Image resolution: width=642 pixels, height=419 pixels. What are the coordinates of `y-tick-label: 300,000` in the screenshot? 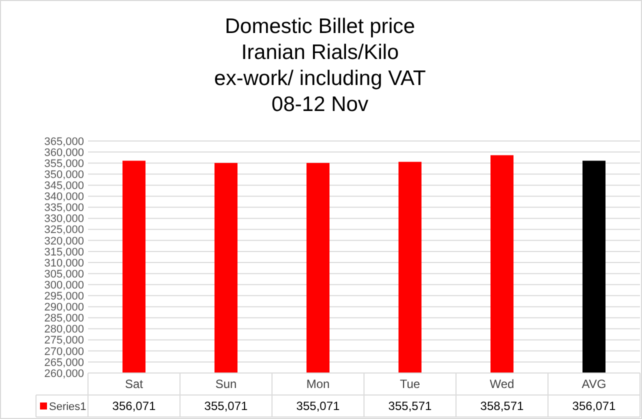 It's located at (64, 285).